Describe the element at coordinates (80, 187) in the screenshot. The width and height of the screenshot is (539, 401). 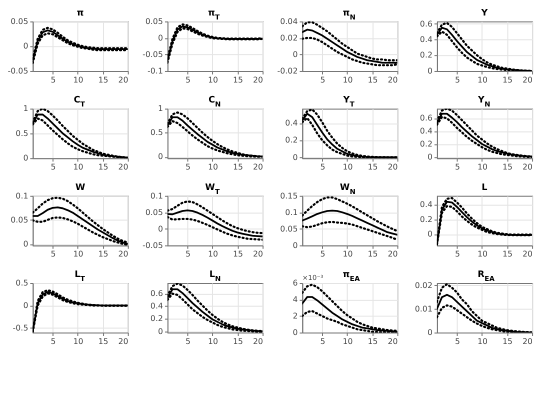
I see `chart-title: W` at that location.